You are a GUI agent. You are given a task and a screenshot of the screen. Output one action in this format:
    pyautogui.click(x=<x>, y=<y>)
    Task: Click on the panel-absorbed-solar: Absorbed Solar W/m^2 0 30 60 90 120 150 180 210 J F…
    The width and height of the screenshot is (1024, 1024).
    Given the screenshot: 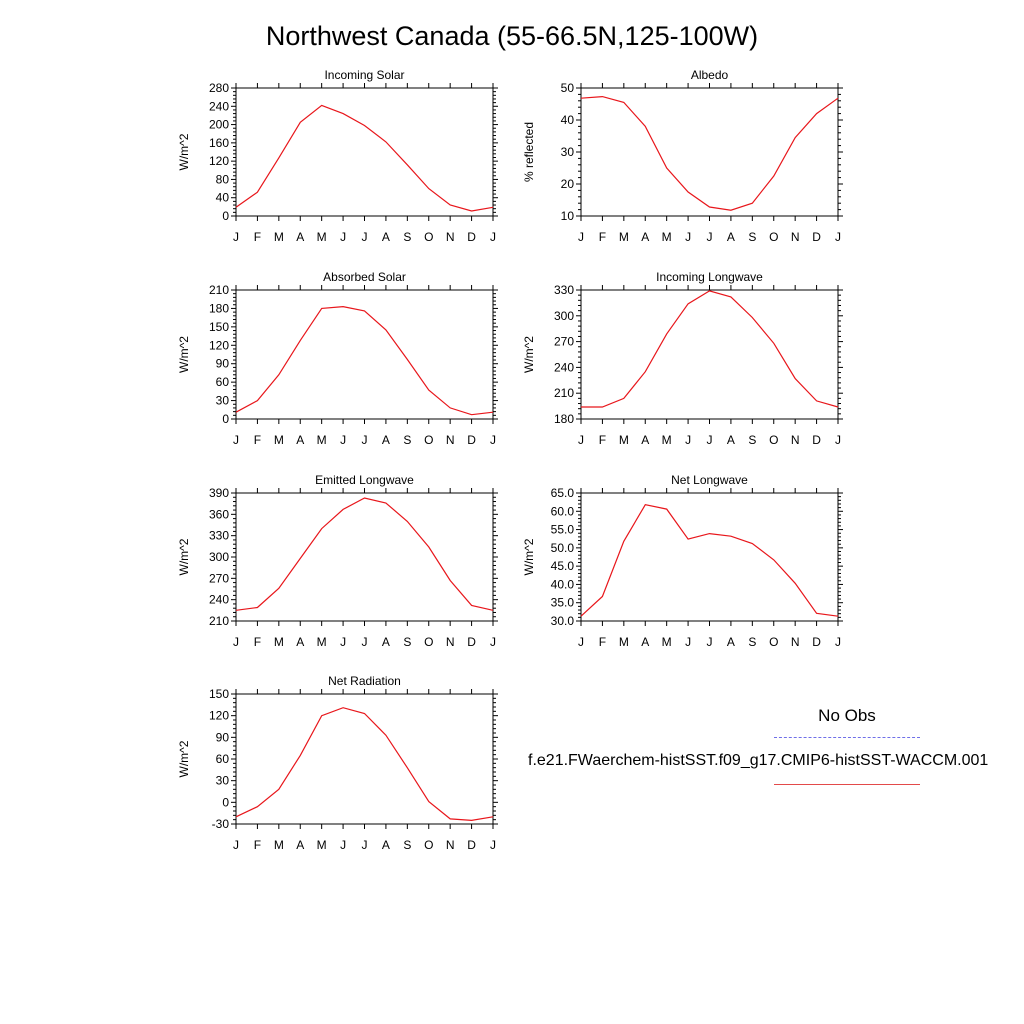 What is the action you would take?
    pyautogui.click(x=337, y=358)
    